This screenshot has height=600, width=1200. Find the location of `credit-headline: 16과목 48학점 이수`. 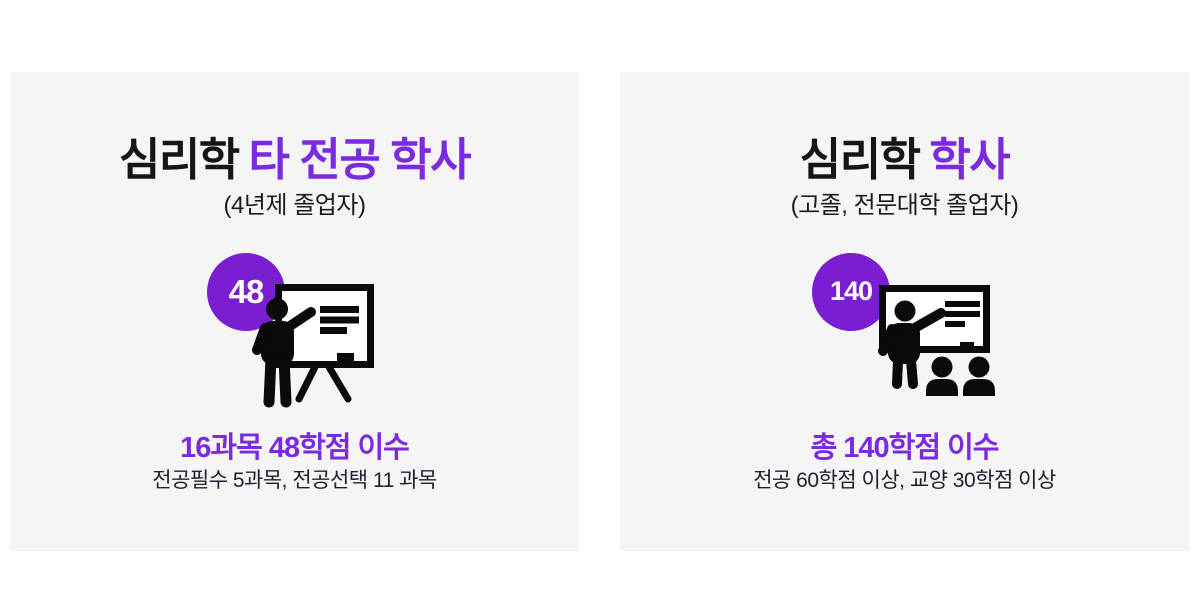

credit-headline: 16과목 48학점 이수 is located at coordinates (295, 447).